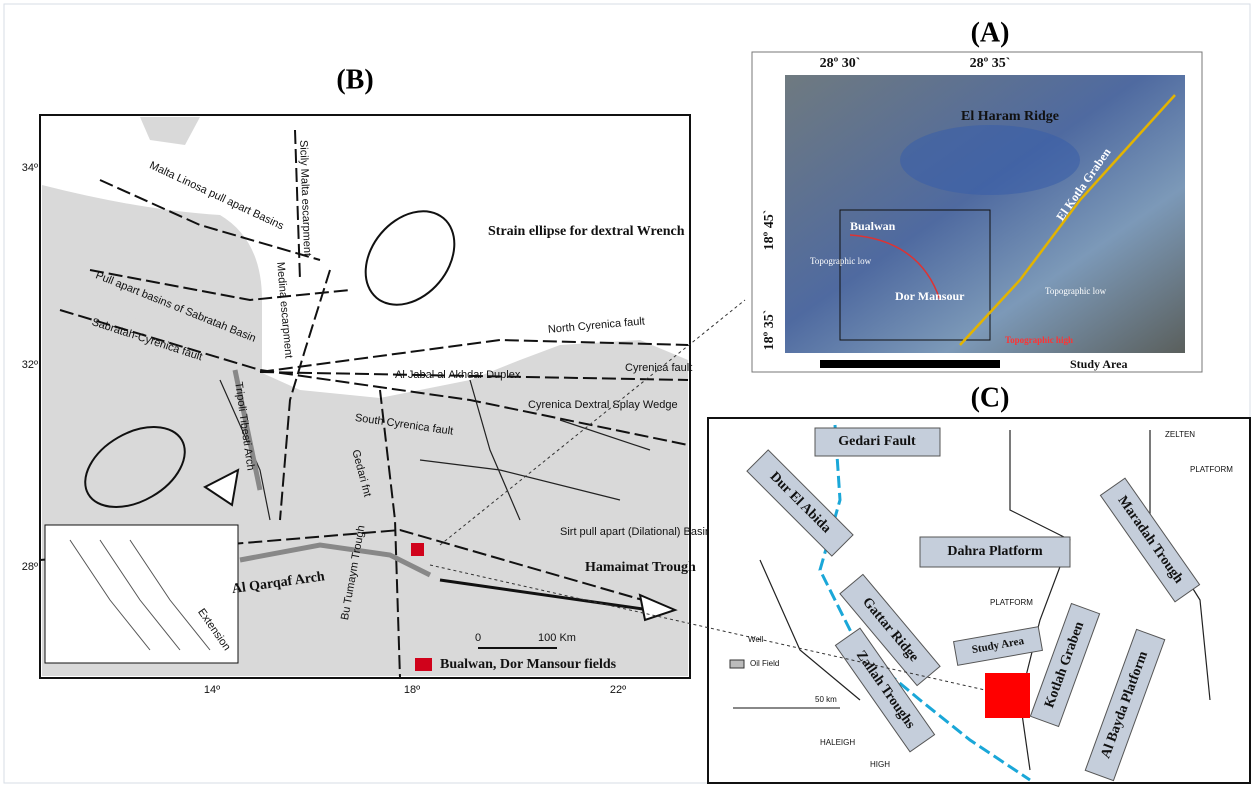 The image size is (1254, 787). I want to click on lake, so click(990, 160).